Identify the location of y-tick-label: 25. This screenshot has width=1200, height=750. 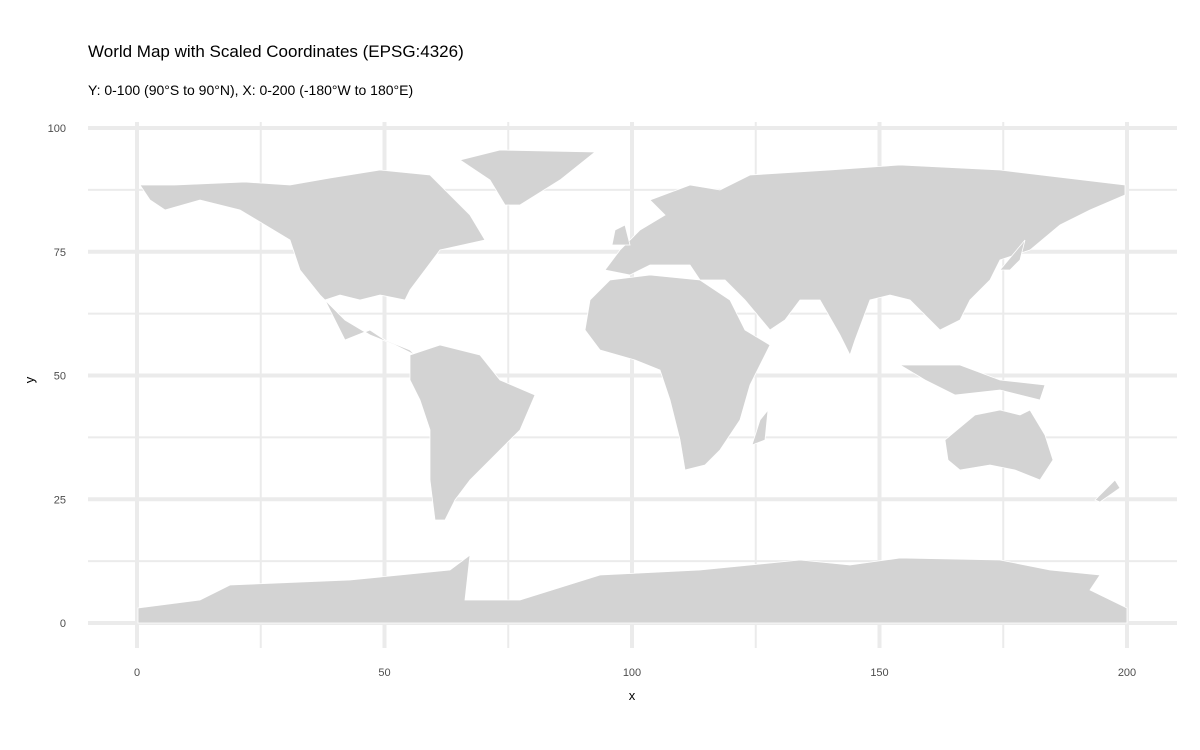
(60, 500).